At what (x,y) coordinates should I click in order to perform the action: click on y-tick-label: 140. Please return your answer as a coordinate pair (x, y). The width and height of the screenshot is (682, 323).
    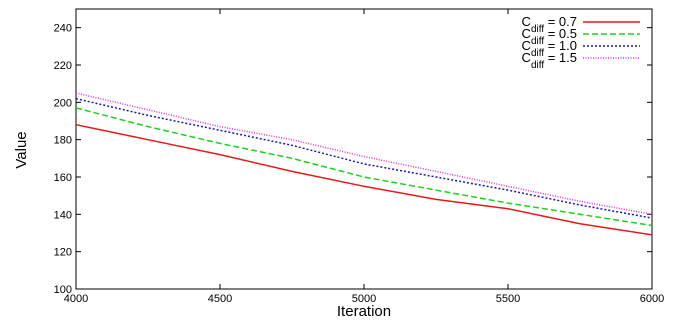
    Looking at the image, I should click on (63, 215).